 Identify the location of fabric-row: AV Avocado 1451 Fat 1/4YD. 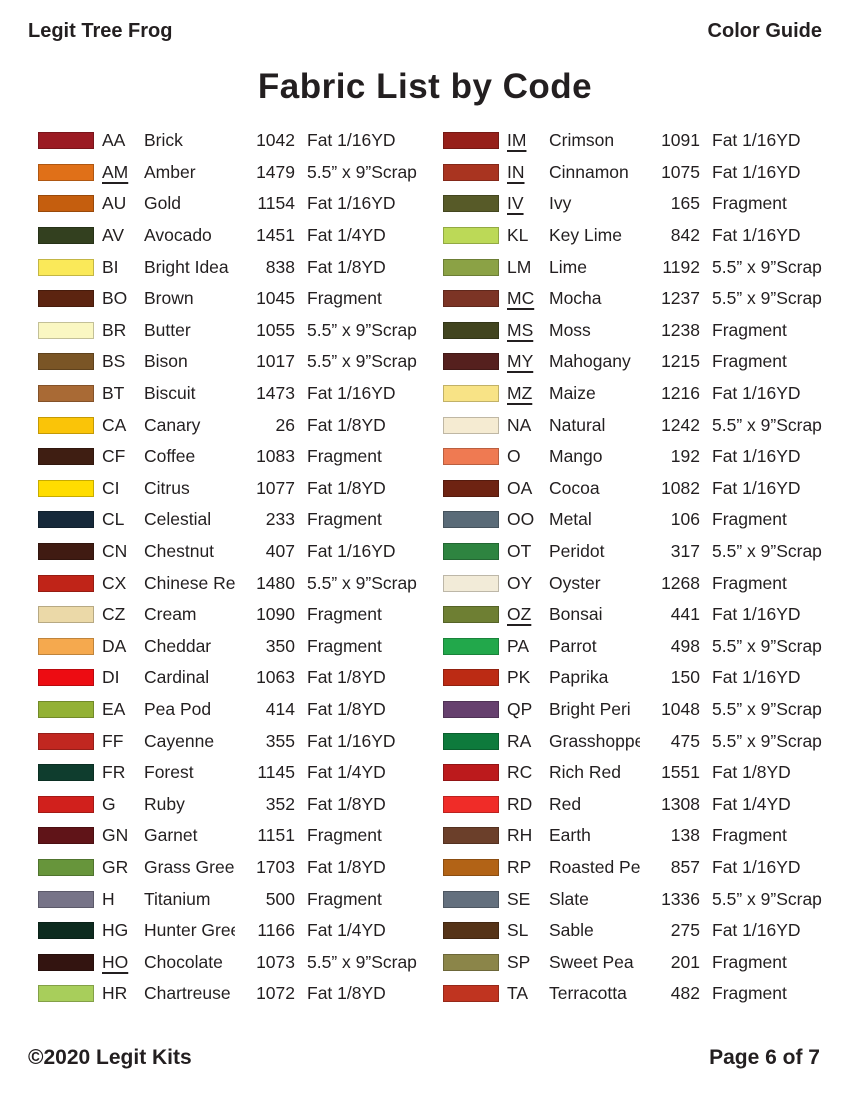
(227, 236).